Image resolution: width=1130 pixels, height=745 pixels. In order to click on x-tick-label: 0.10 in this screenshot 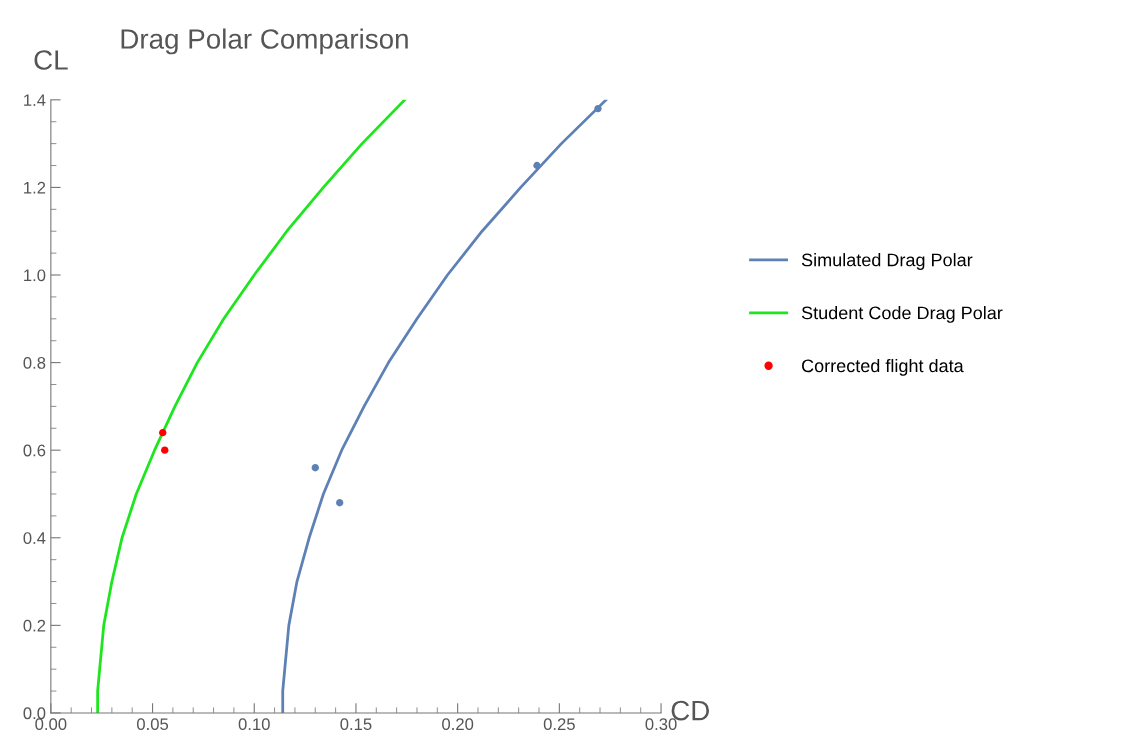, I will do `click(254, 724)`.